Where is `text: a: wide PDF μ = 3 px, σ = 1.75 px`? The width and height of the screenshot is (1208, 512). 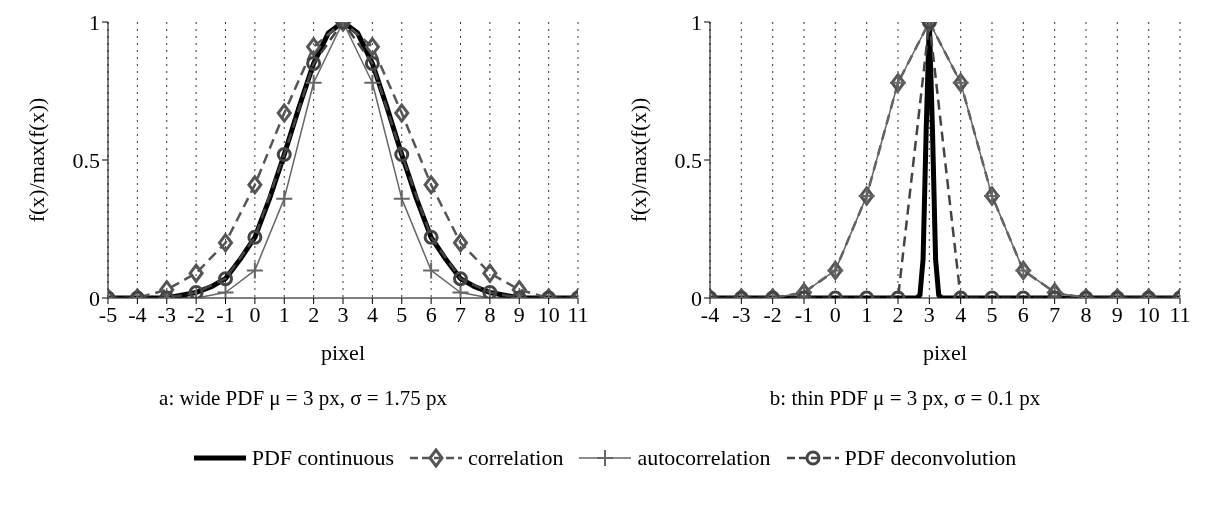
text: a: wide PDF μ = 3 px, σ = 1.75 px is located at coordinates (303, 398).